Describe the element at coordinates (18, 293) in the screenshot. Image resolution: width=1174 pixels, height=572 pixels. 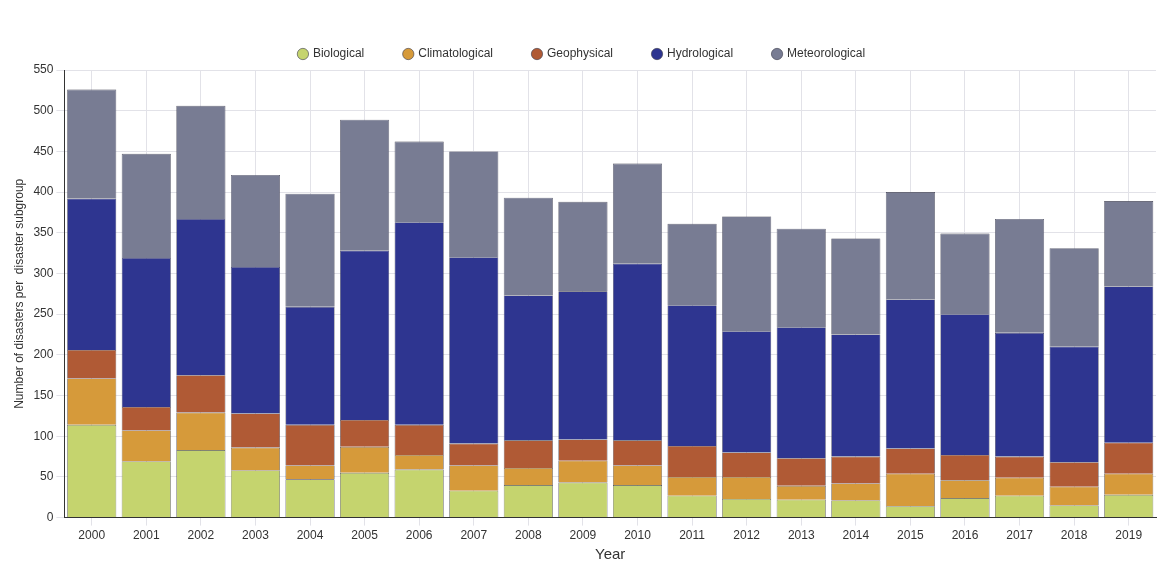
I see `y-axis-title: Number of disasters per disaster subgroup` at that location.